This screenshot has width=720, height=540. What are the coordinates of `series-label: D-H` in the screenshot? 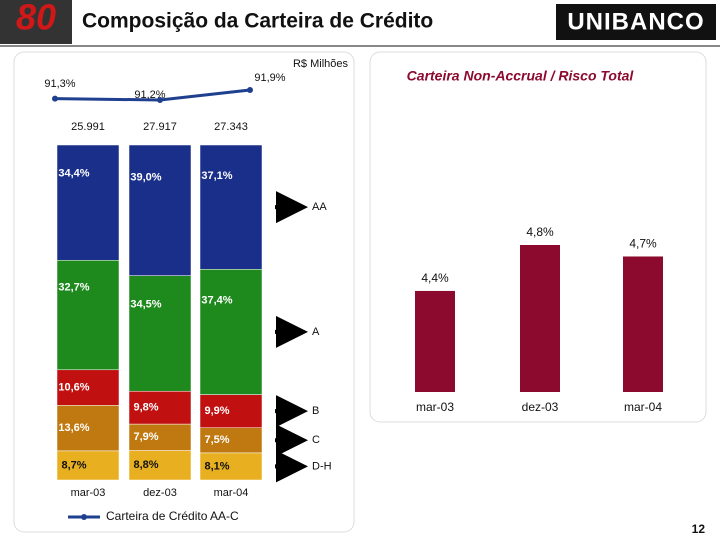 It's located at (322, 466).